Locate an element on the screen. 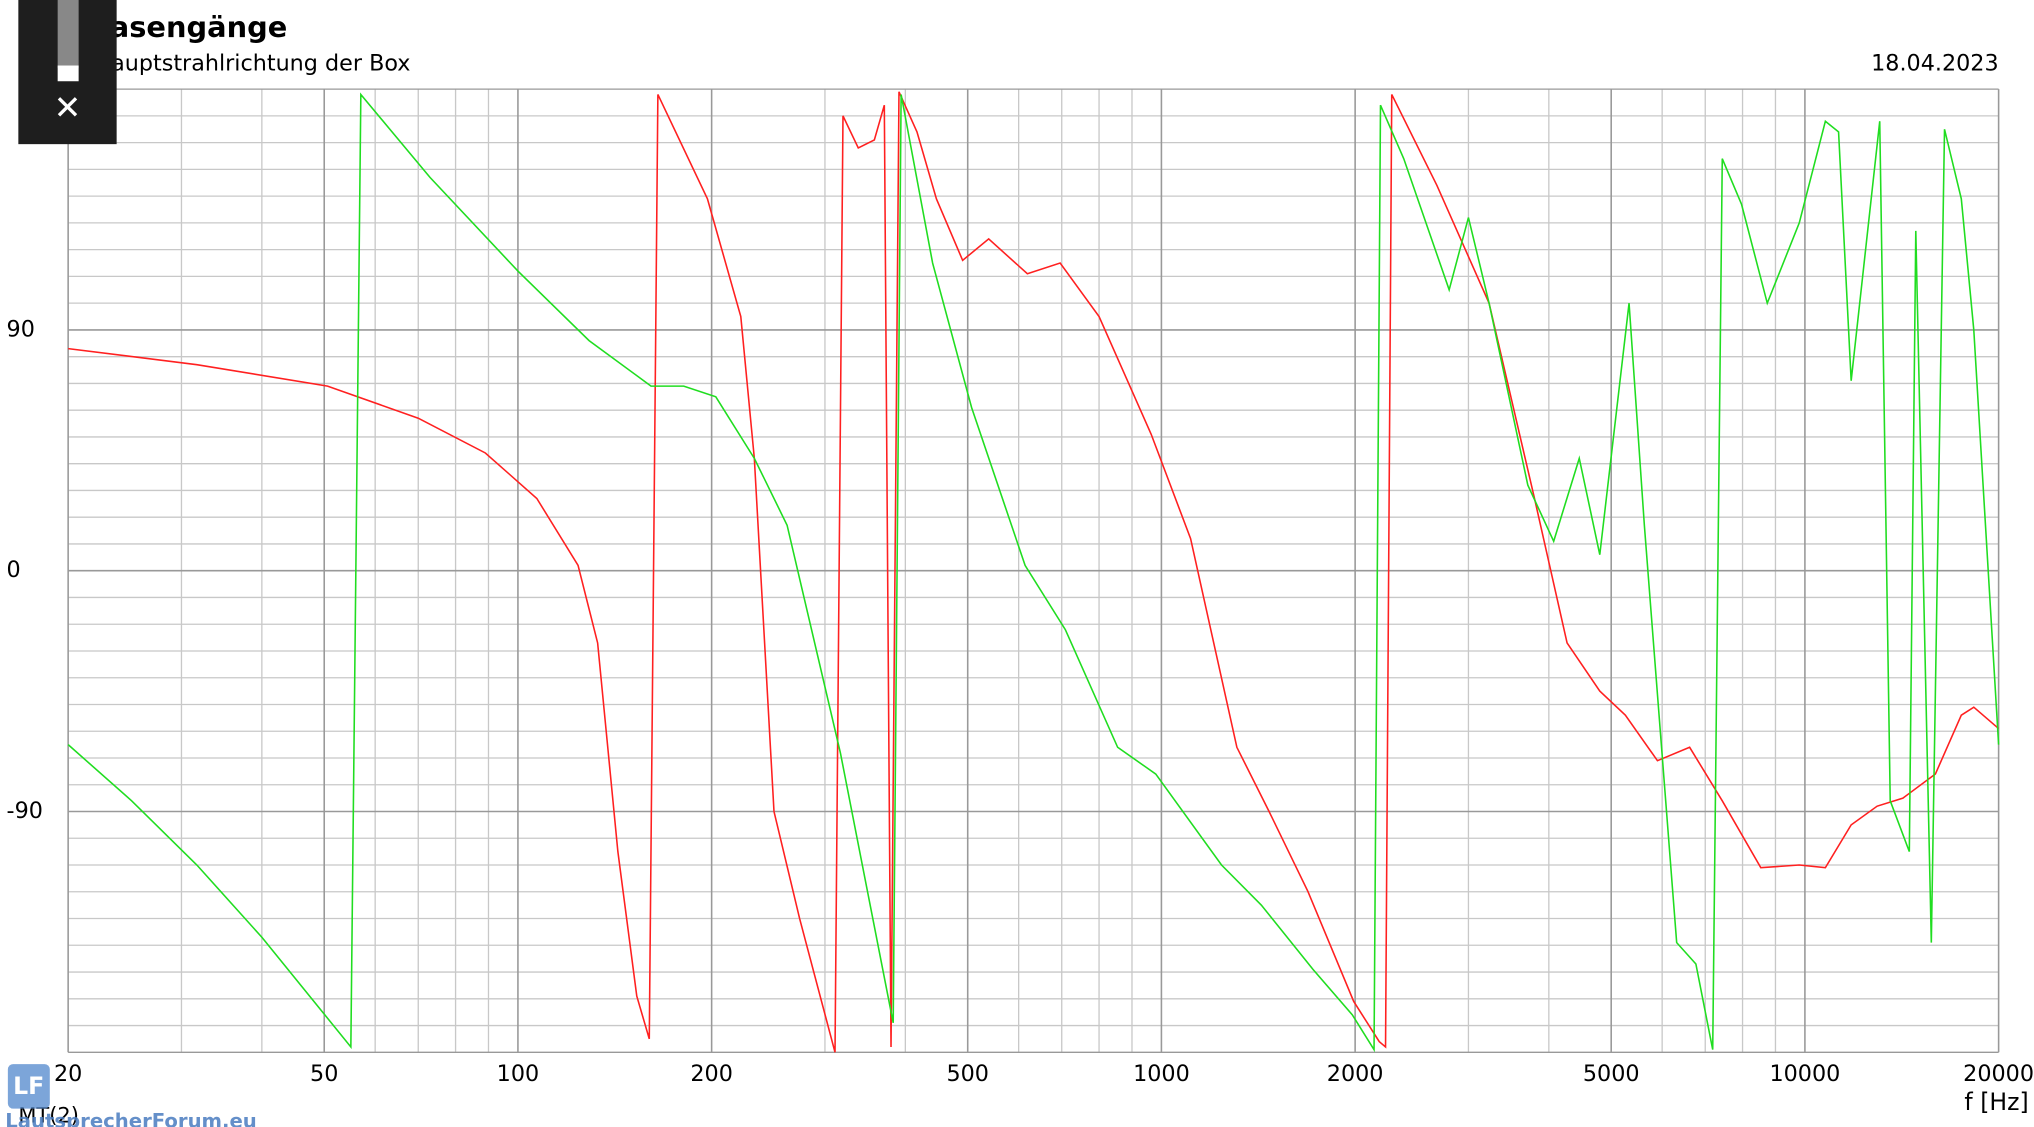  y-tick-label: 90 is located at coordinates (21, 329).